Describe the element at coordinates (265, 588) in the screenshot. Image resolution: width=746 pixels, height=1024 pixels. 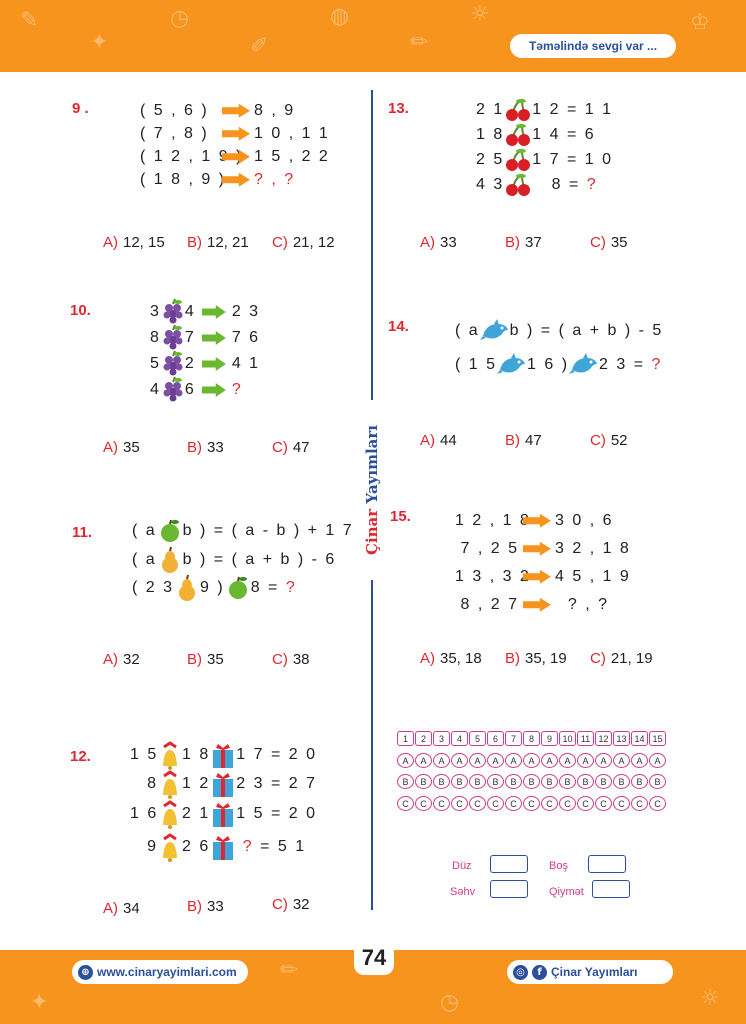
I see `q11-c: 8 =` at that location.